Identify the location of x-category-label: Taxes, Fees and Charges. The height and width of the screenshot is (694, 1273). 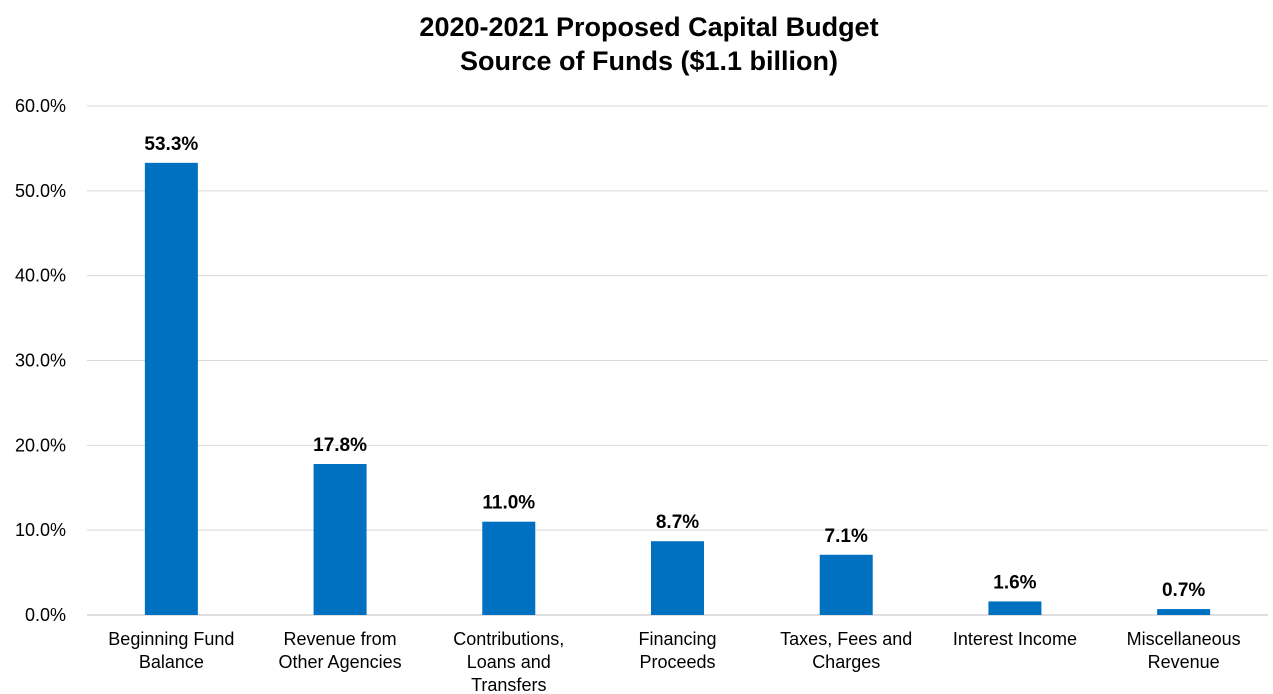
(846, 650).